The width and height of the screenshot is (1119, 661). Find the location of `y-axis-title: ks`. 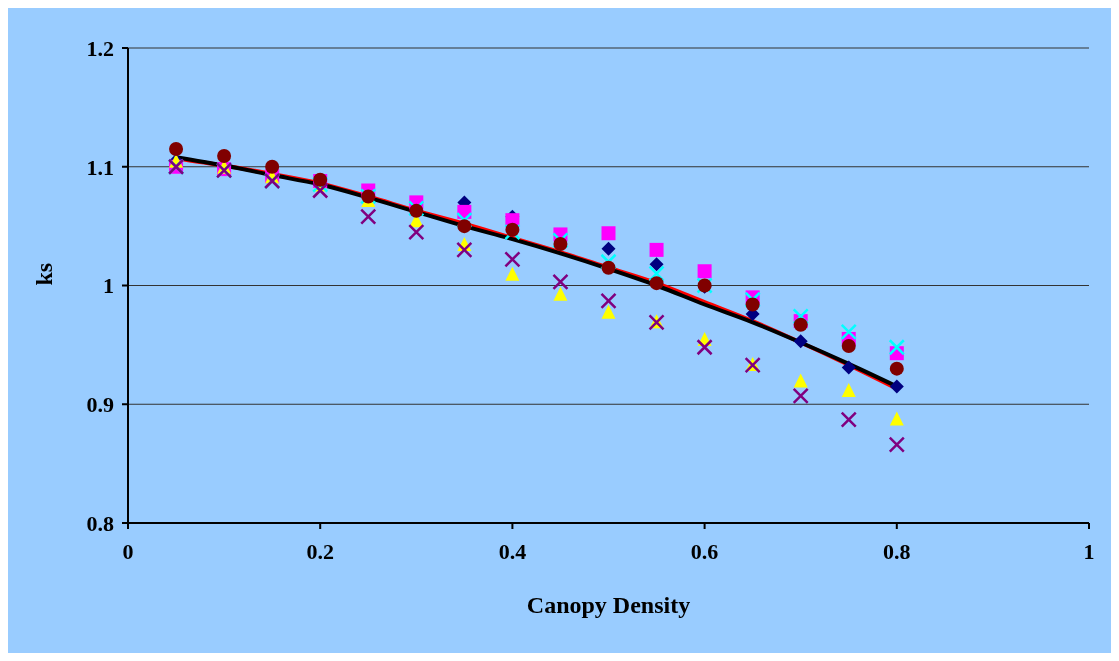

y-axis-title: ks is located at coordinates (43, 274).